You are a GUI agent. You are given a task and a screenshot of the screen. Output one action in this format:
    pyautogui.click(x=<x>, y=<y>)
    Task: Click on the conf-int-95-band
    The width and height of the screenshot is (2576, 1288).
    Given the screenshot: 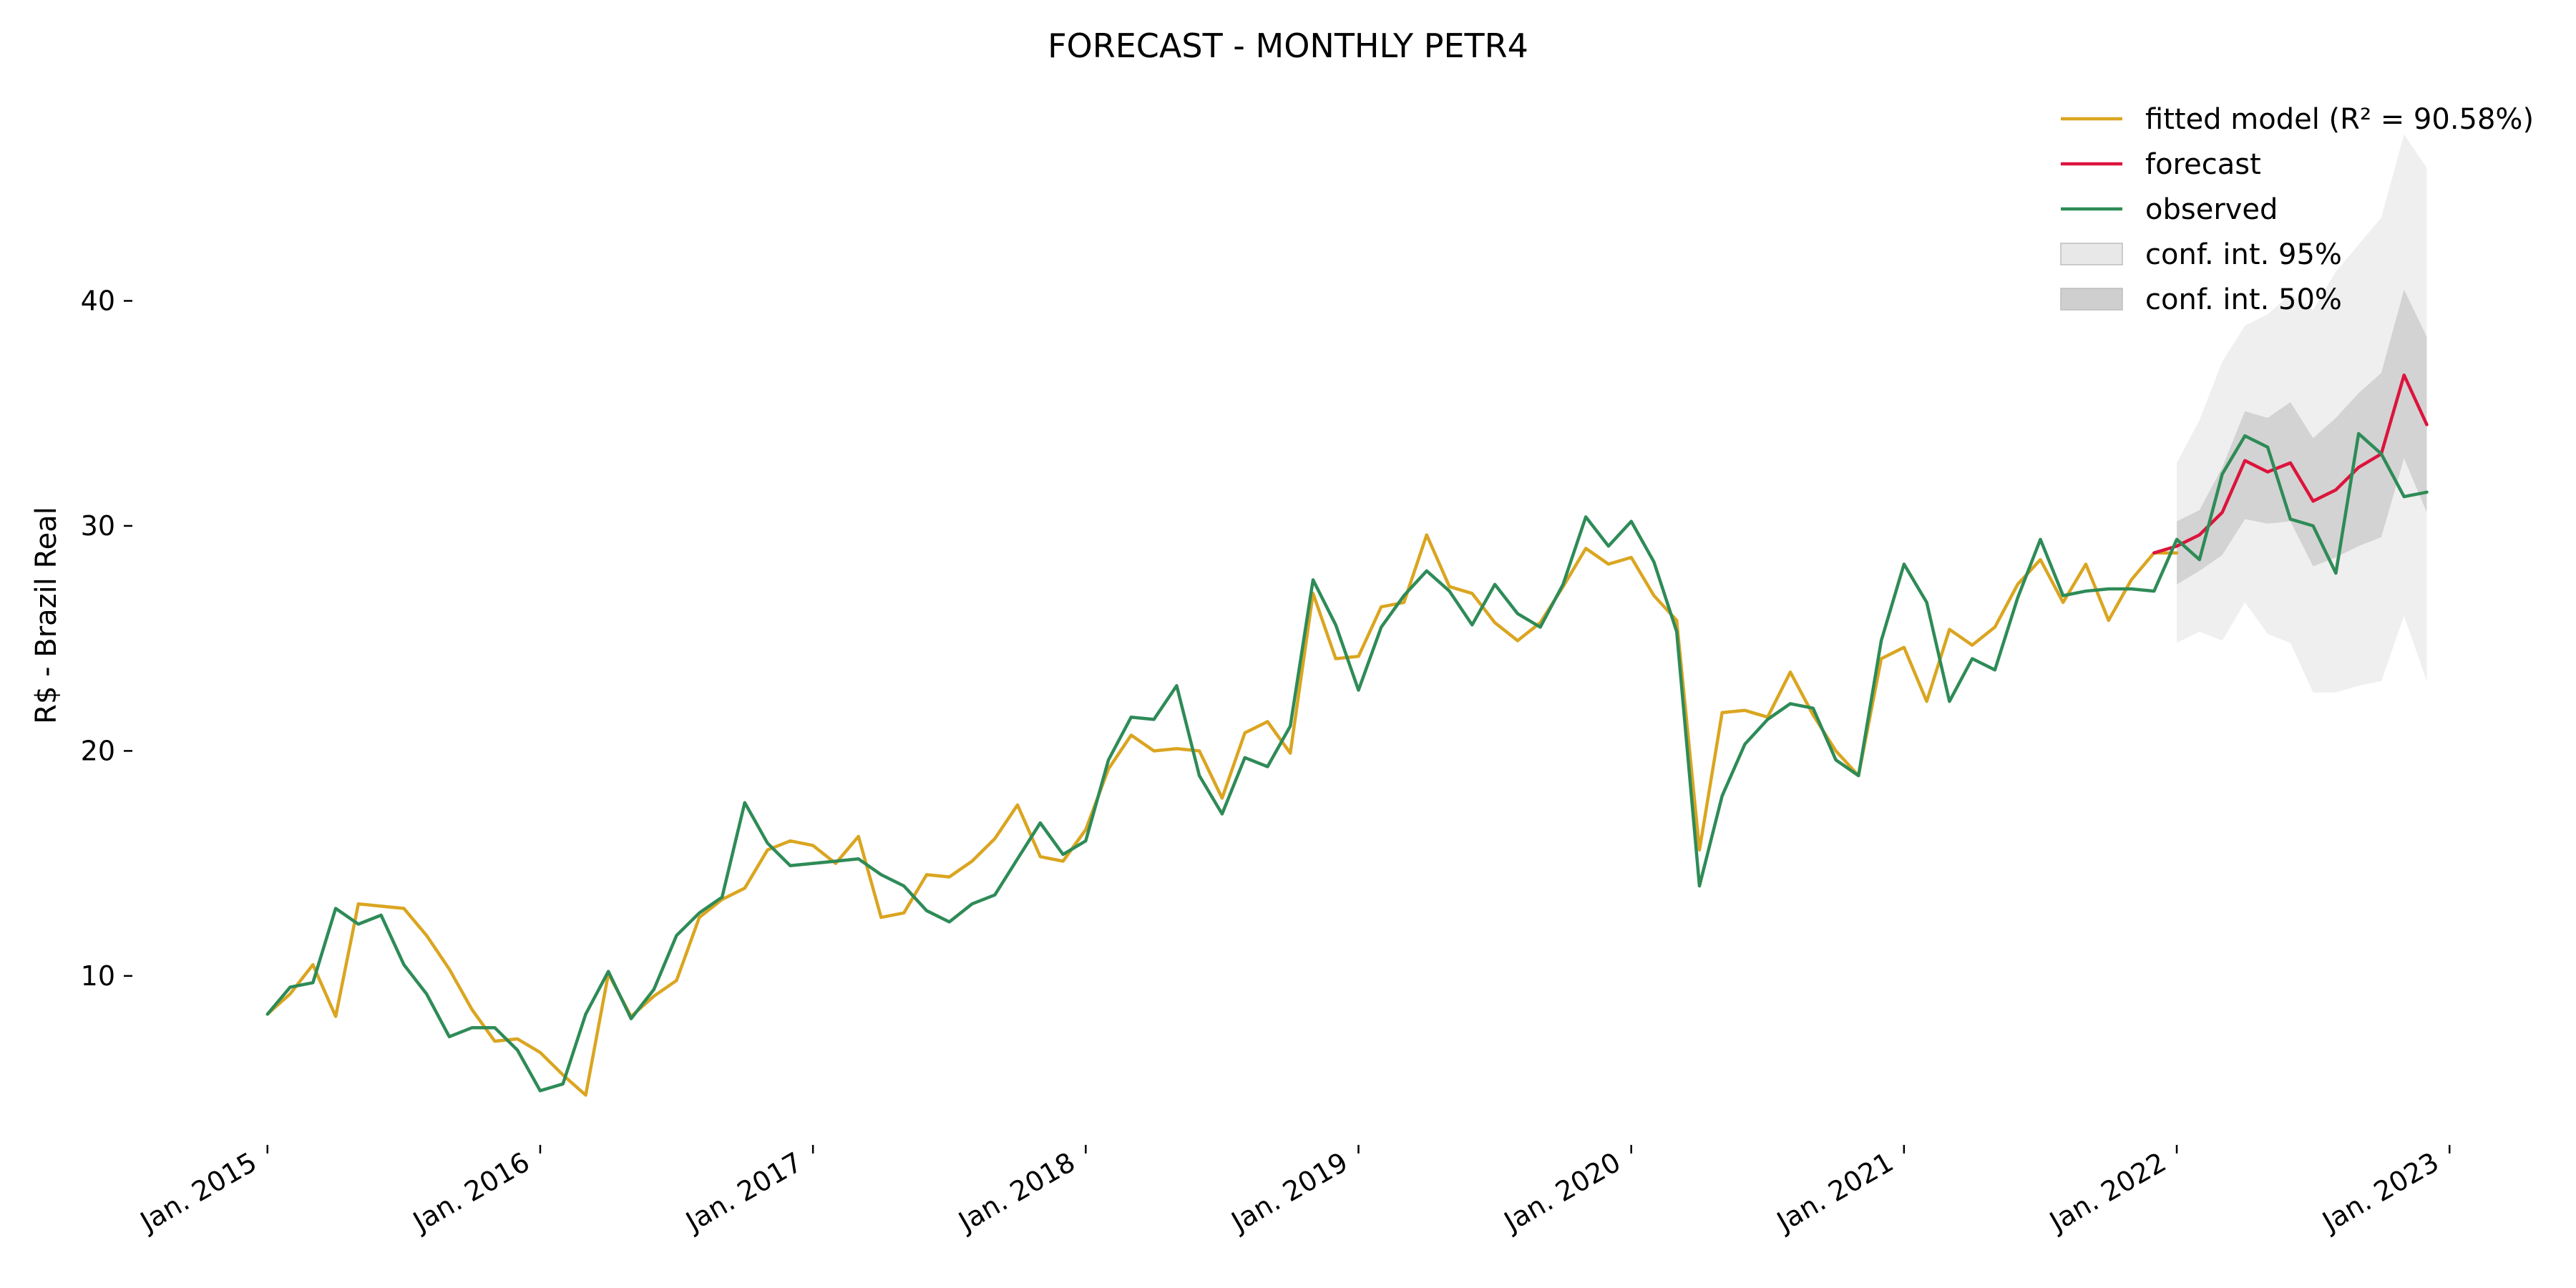 What is the action you would take?
    pyautogui.click(x=2302, y=413)
    